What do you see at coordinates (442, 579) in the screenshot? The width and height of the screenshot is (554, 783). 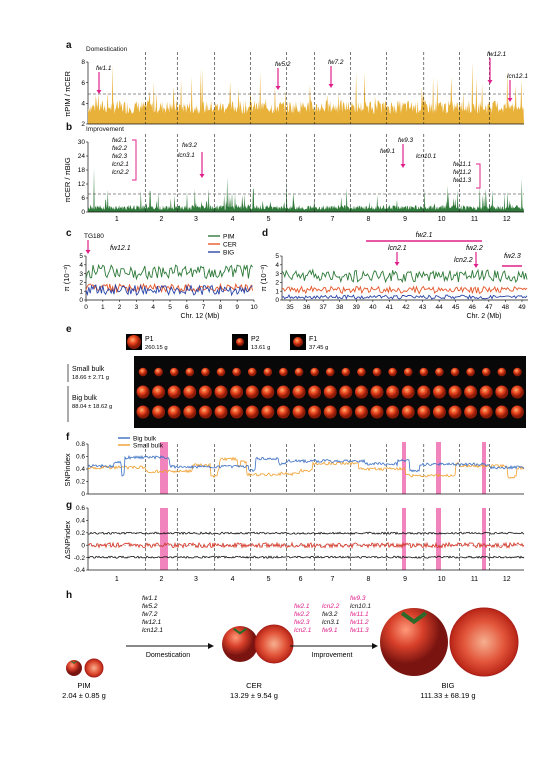 I see `panel-g-chrom-label: 10` at bounding box center [442, 579].